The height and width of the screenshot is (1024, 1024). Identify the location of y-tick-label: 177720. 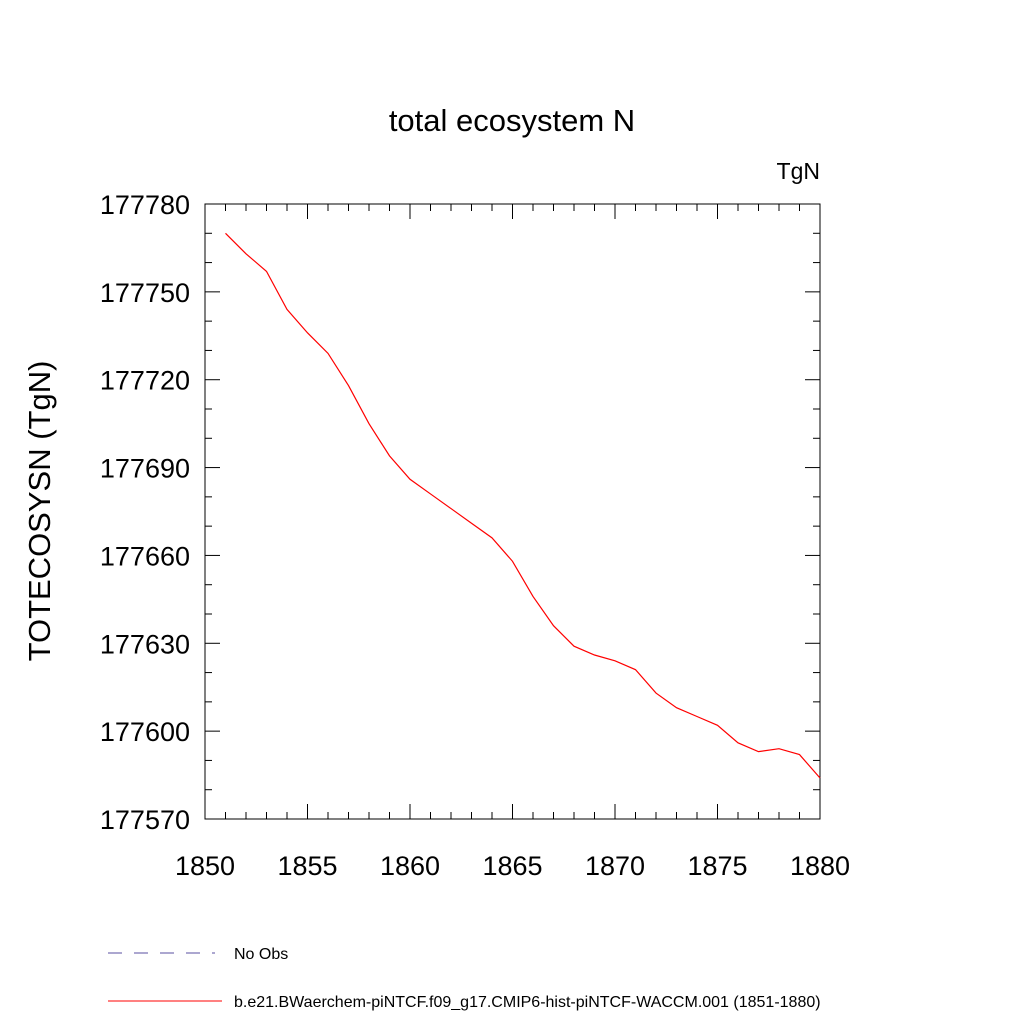
(145, 381).